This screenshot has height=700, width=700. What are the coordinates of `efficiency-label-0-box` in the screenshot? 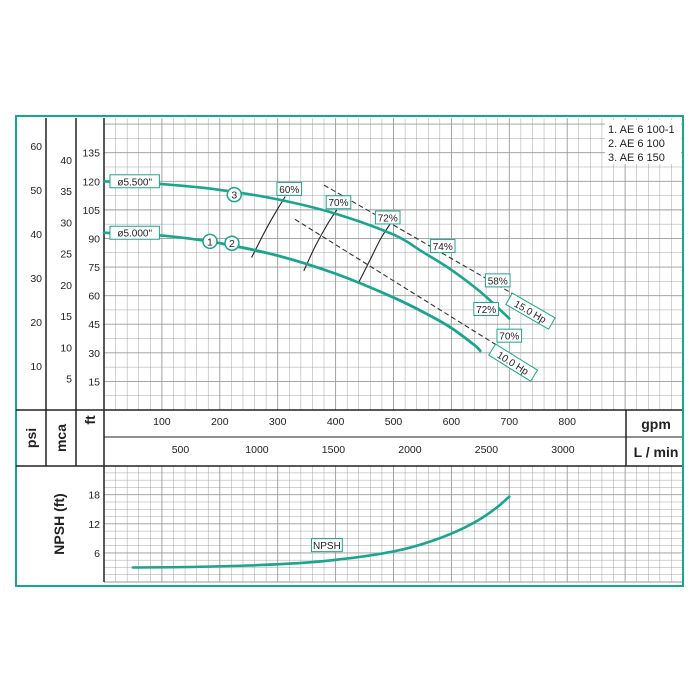 It's located at (289, 188).